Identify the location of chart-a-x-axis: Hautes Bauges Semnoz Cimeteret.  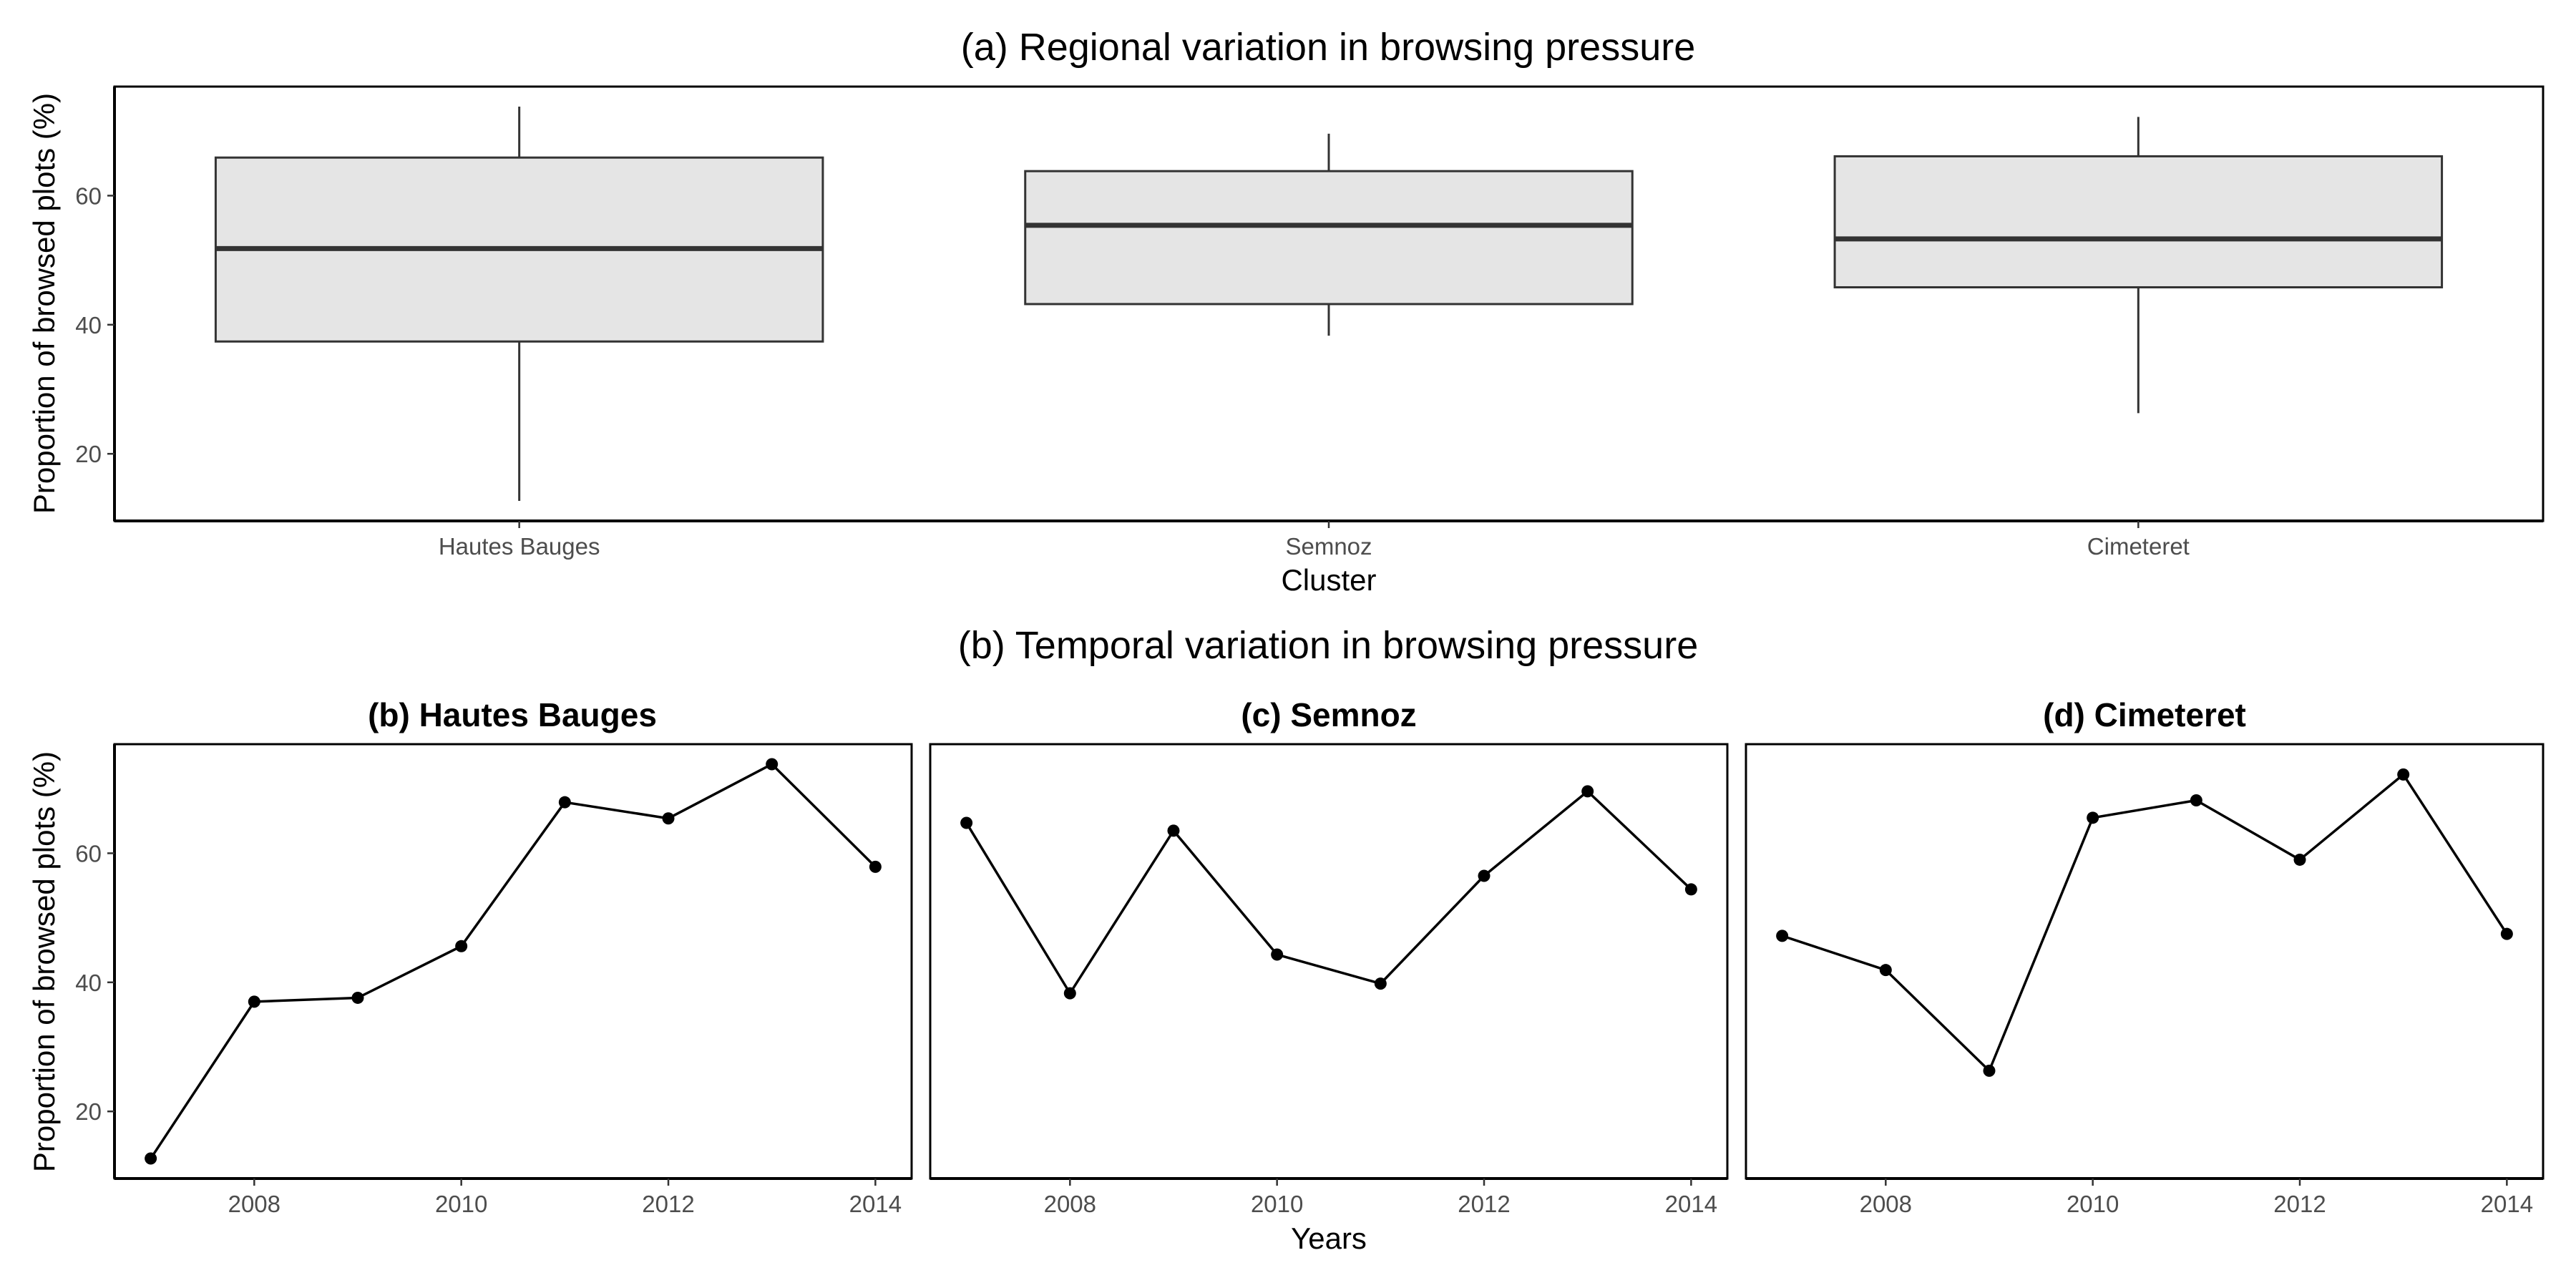
(1328, 539).